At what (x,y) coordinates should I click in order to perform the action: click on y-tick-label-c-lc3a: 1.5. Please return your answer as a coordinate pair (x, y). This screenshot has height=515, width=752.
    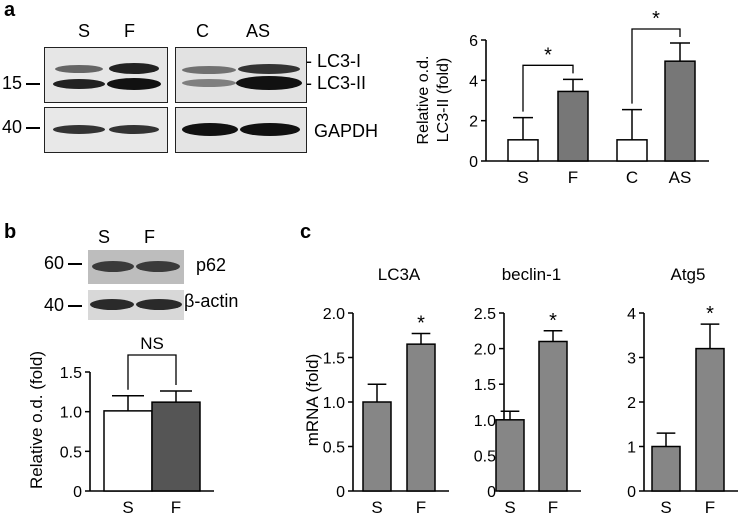
    Looking at the image, I should click on (334, 359).